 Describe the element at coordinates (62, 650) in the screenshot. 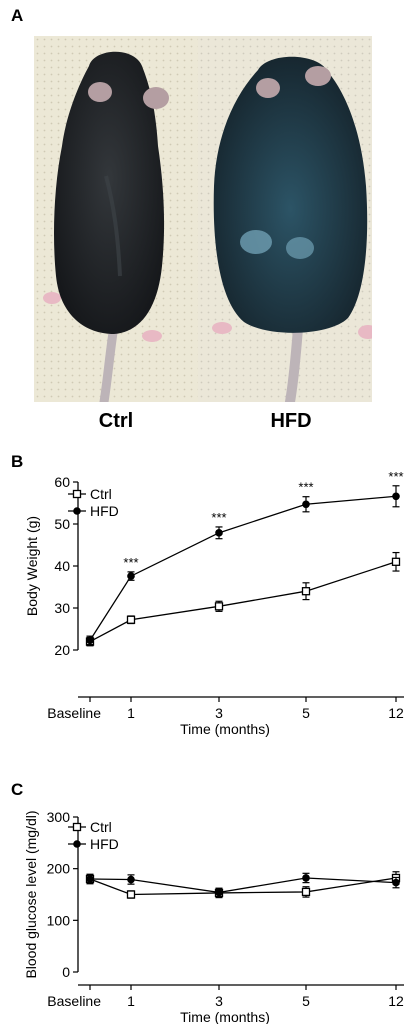

I see `body-weight-g-y-tick-label: 20` at that location.